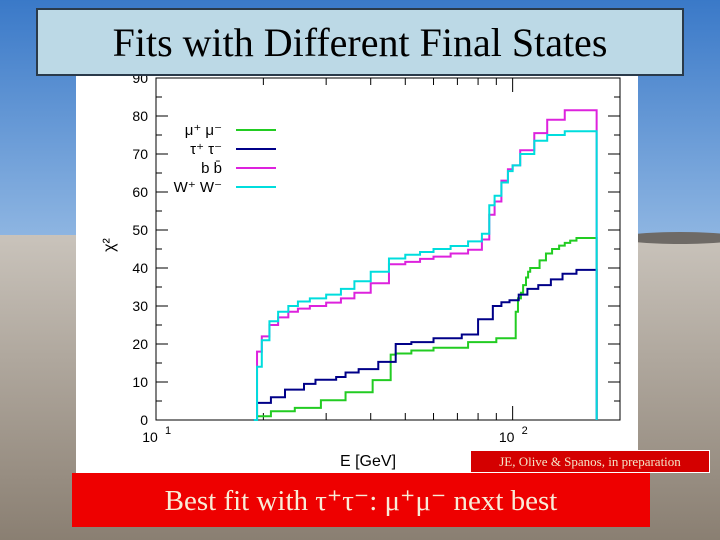 The width and height of the screenshot is (720, 540). I want to click on x-tick-exponent: 2, so click(525, 431).